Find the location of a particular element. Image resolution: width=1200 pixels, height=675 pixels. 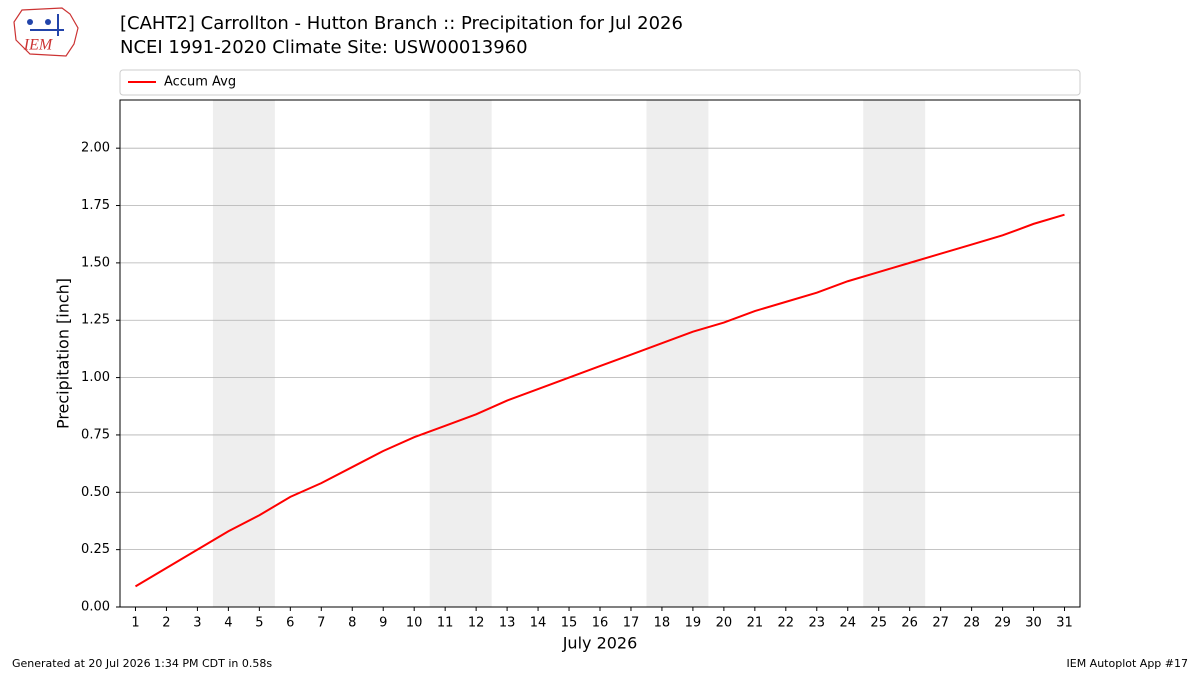

x-axis-label: July 2026 is located at coordinates (600, 643).